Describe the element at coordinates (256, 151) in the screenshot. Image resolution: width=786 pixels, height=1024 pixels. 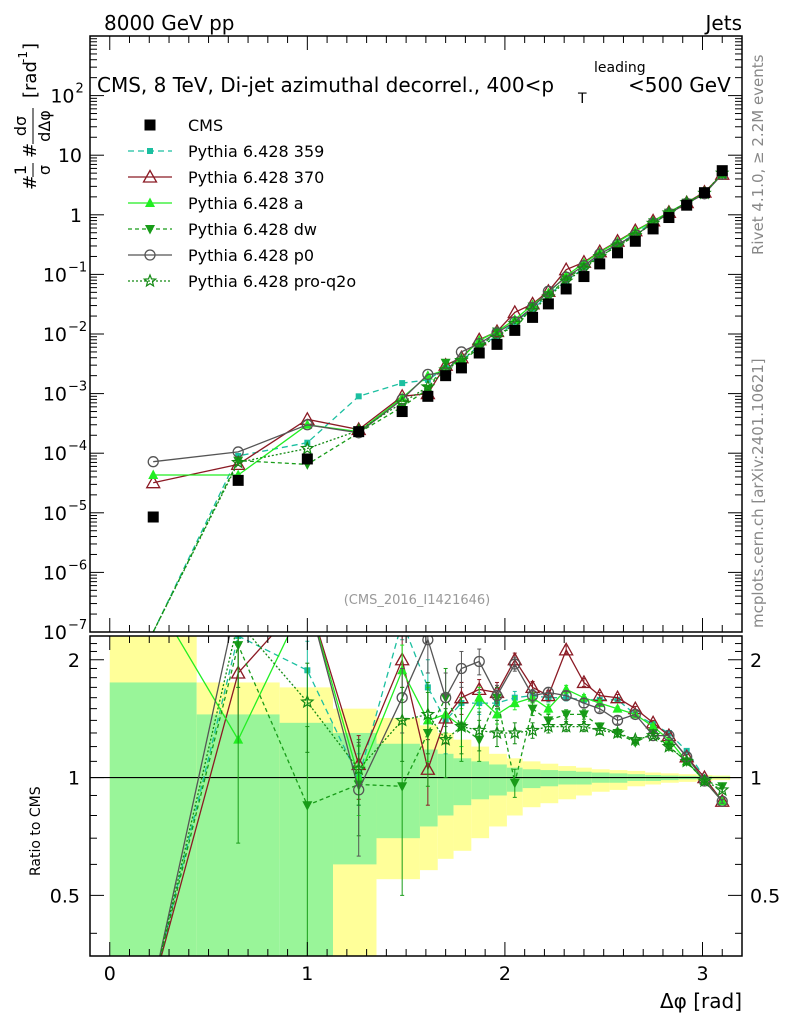
I see `legend-label: Pythia 6.428 359` at that location.